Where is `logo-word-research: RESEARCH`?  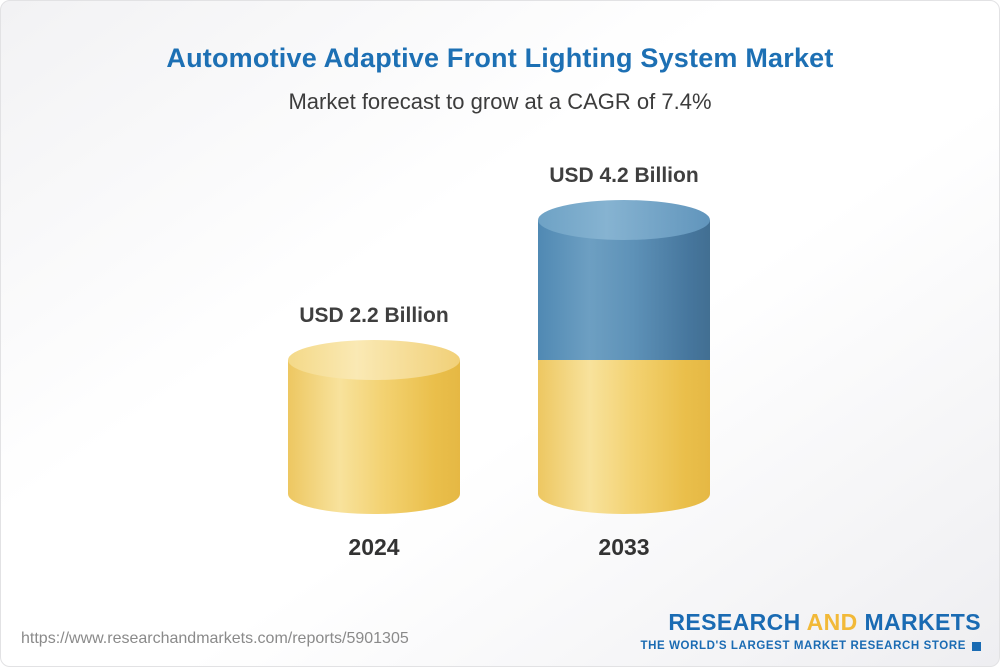 logo-word-research: RESEARCH is located at coordinates (734, 622).